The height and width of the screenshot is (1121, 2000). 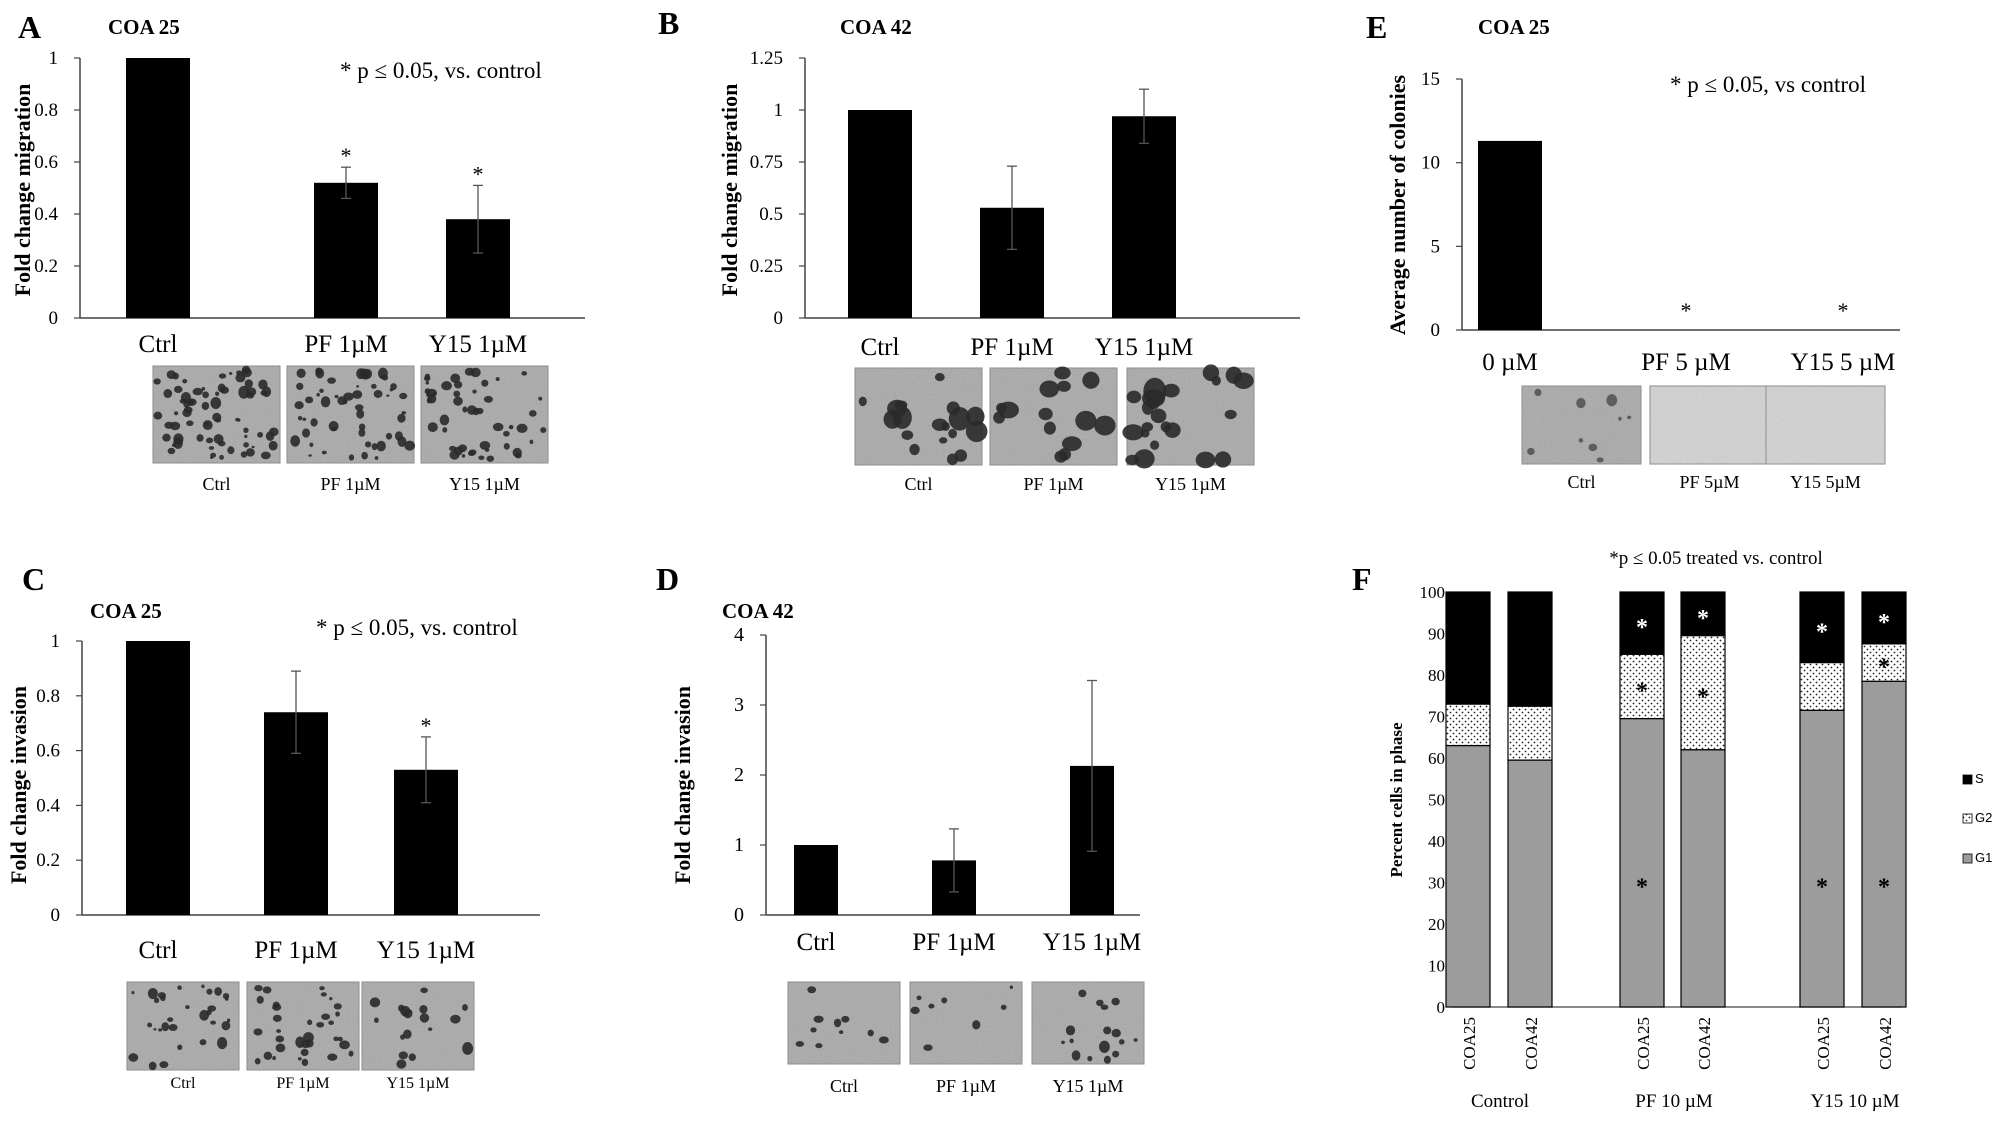 What do you see at coordinates (1396, 799) in the screenshot?
I see `y-axis-label: Percent cells in phase` at bounding box center [1396, 799].